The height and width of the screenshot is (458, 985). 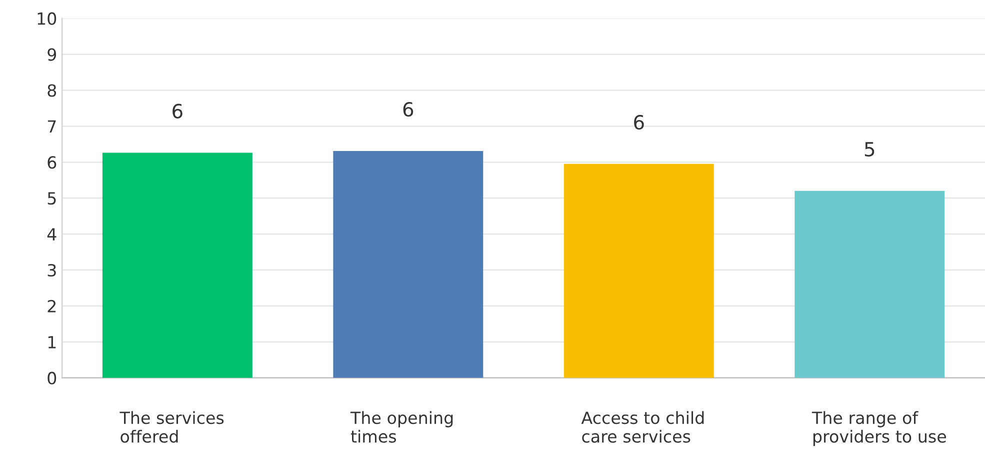 I want to click on y-tick-label: 3, so click(x=52, y=270).